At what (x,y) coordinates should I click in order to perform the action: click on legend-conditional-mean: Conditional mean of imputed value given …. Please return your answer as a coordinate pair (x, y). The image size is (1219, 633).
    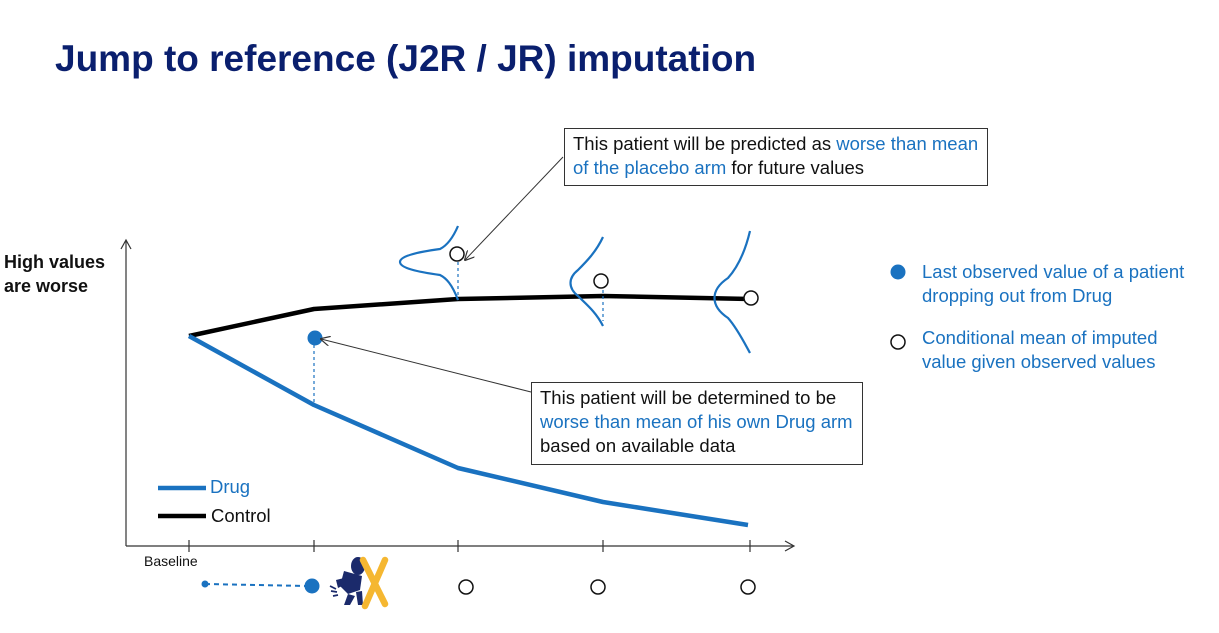
    Looking at the image, I should click on (1040, 349).